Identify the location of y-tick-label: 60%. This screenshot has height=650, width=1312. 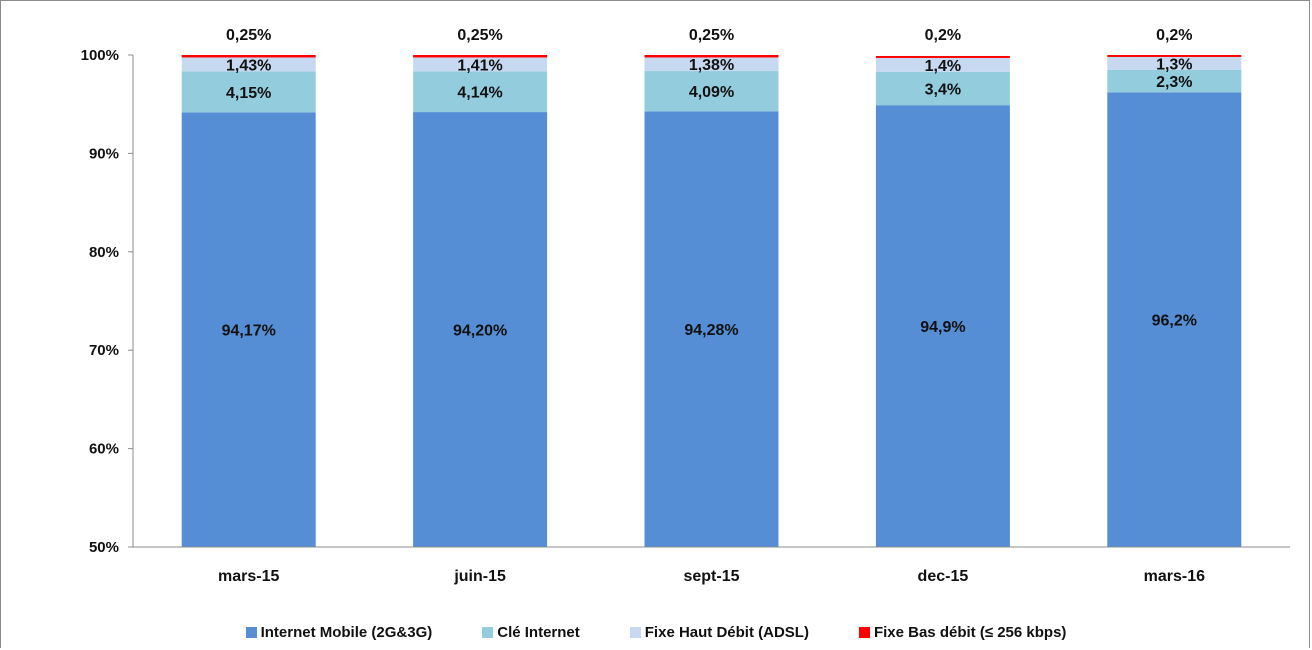
(104, 449).